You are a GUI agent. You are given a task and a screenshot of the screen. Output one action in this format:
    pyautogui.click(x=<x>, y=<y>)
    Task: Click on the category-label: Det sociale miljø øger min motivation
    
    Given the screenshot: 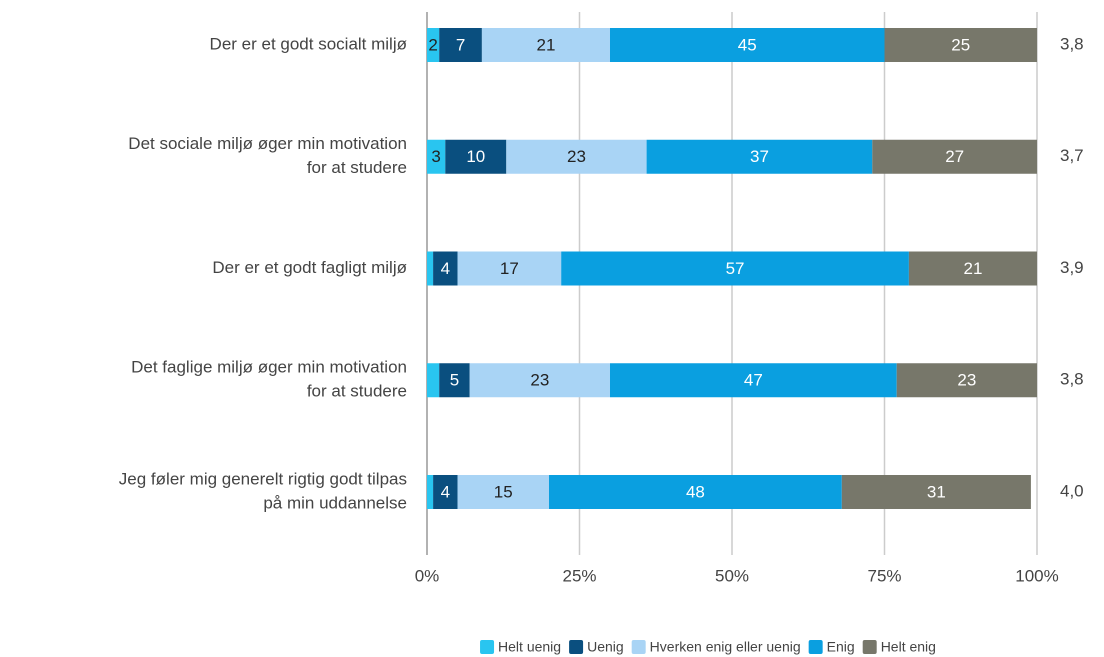 What is the action you would take?
    pyautogui.click(x=267, y=143)
    